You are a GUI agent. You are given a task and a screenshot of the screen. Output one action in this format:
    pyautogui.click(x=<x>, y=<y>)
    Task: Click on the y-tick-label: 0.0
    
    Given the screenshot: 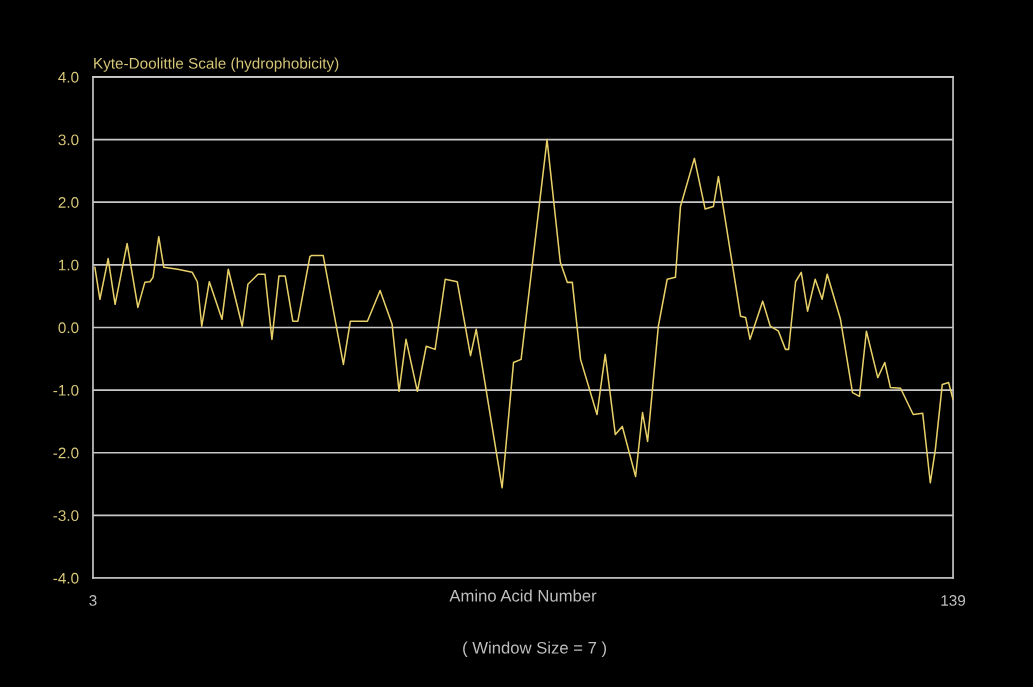 What is the action you would take?
    pyautogui.click(x=68, y=328)
    